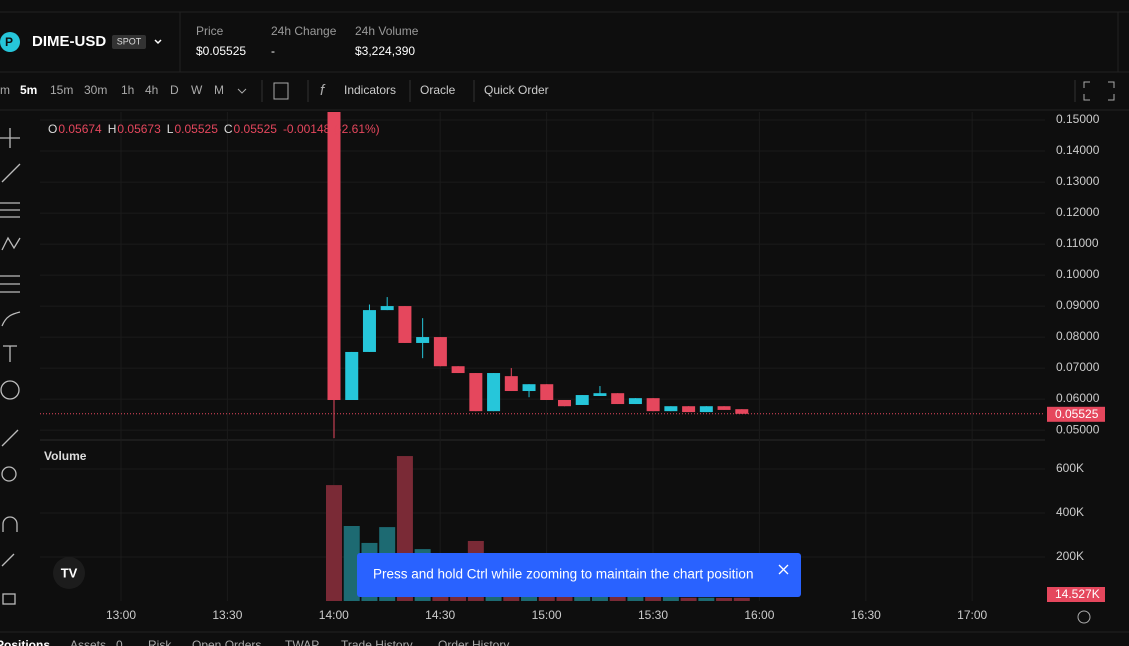 The height and width of the screenshot is (646, 1129). Describe the element at coordinates (547, 615) in the screenshot. I see `x-tick-label: 15:00` at that location.